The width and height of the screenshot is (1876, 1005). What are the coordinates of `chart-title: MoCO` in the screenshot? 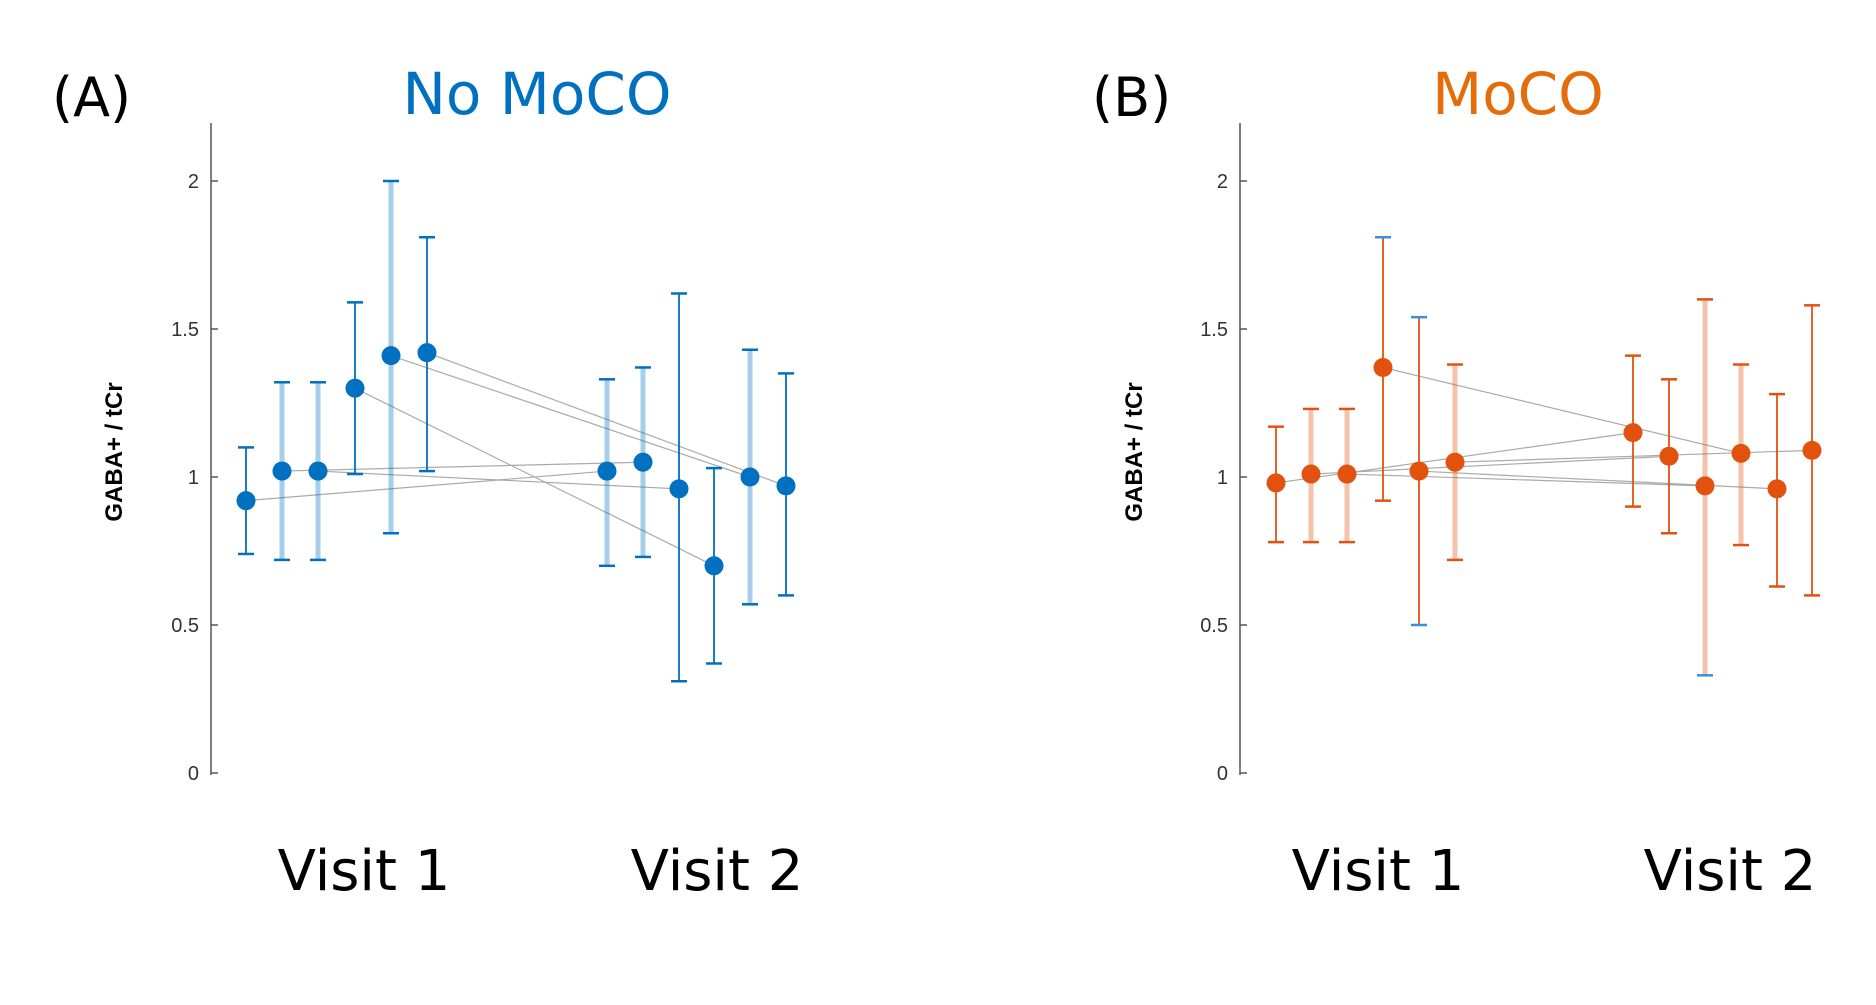 It's located at (1518, 94).